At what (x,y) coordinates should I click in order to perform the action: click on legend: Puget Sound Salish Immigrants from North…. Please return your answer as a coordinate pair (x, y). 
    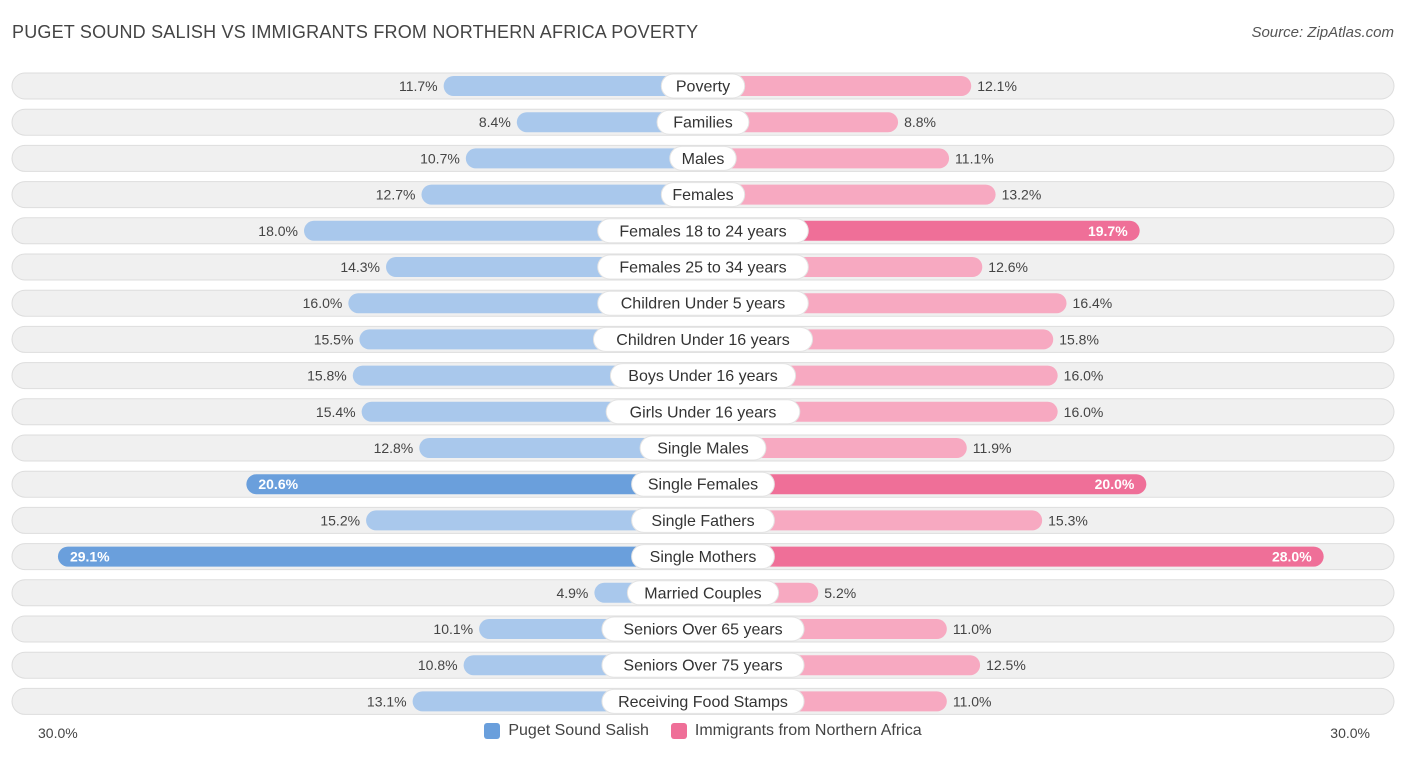
    Looking at the image, I should click on (703, 731).